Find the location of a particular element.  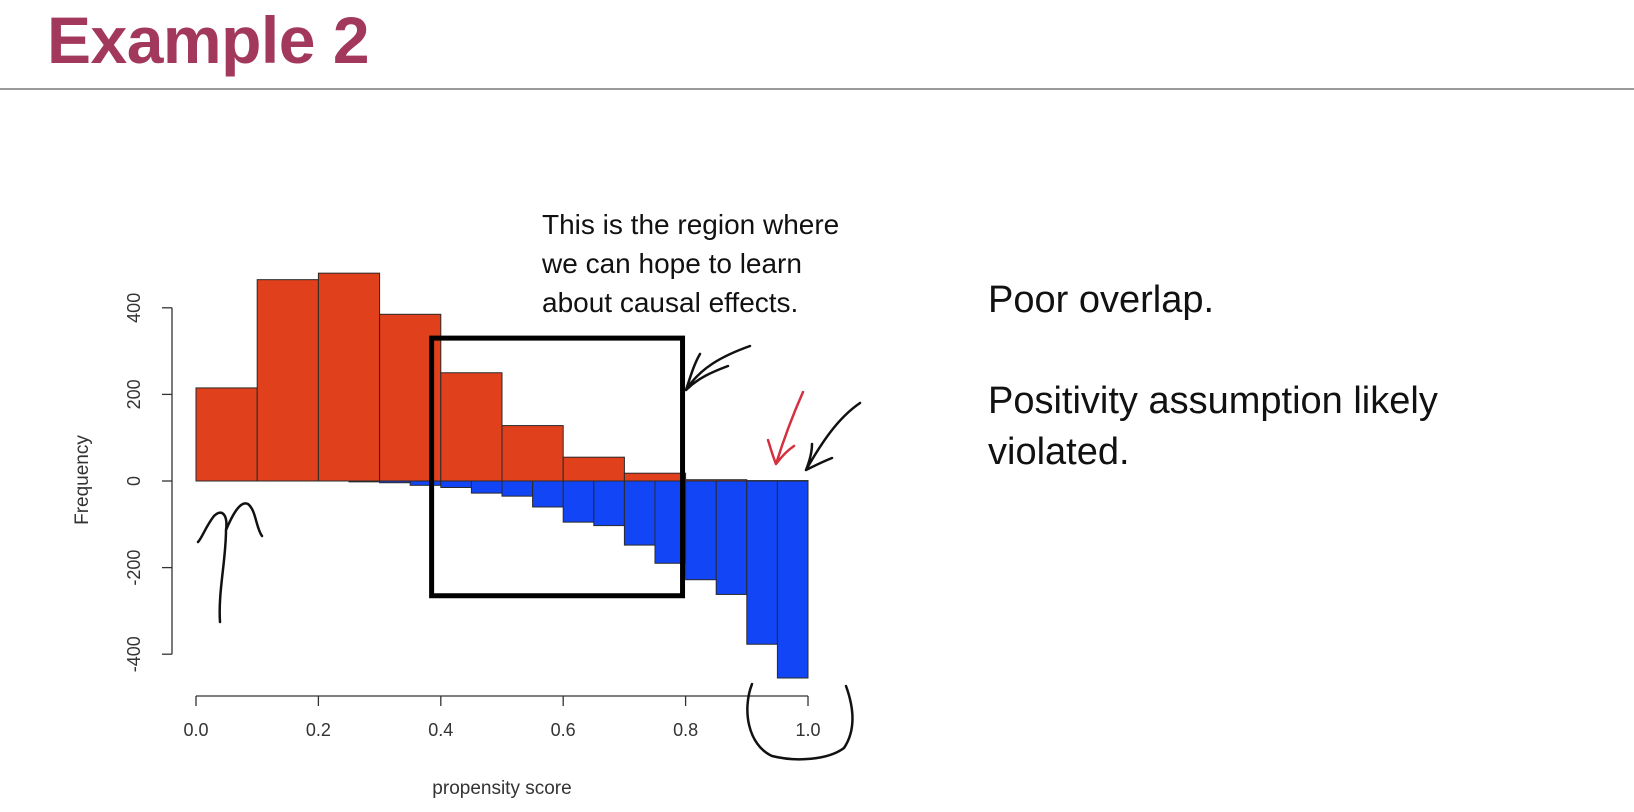

overlap-region-box is located at coordinates (557, 467).